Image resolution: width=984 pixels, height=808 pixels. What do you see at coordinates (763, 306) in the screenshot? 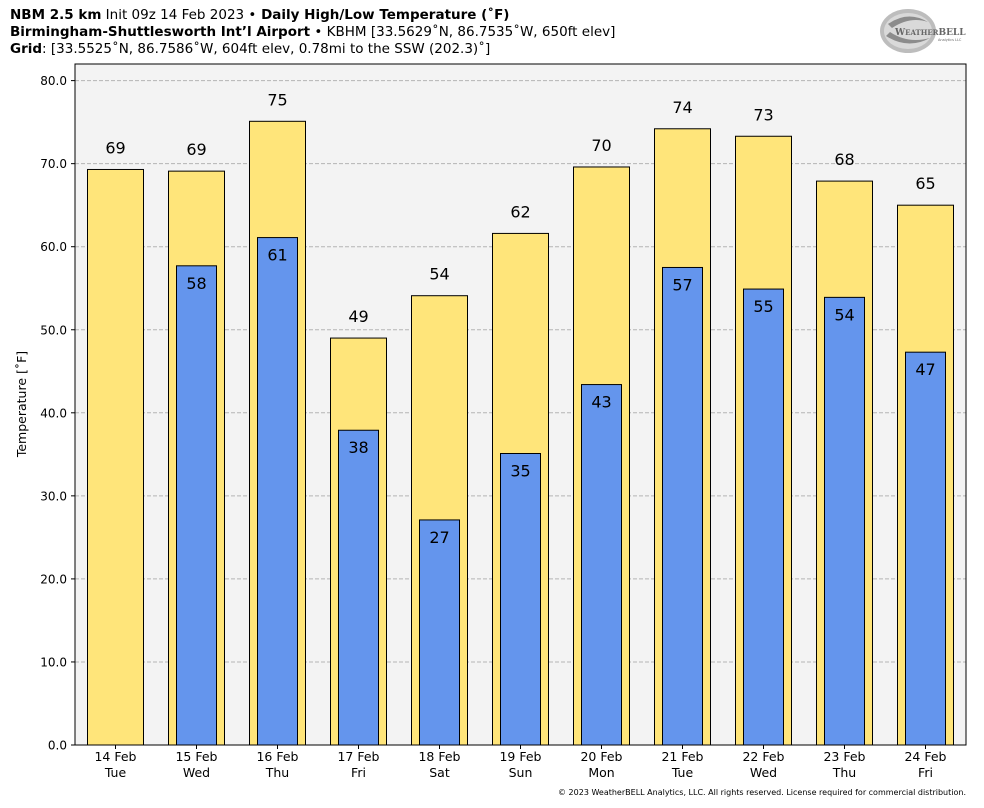
I see `low-temp-label: 55` at bounding box center [763, 306].